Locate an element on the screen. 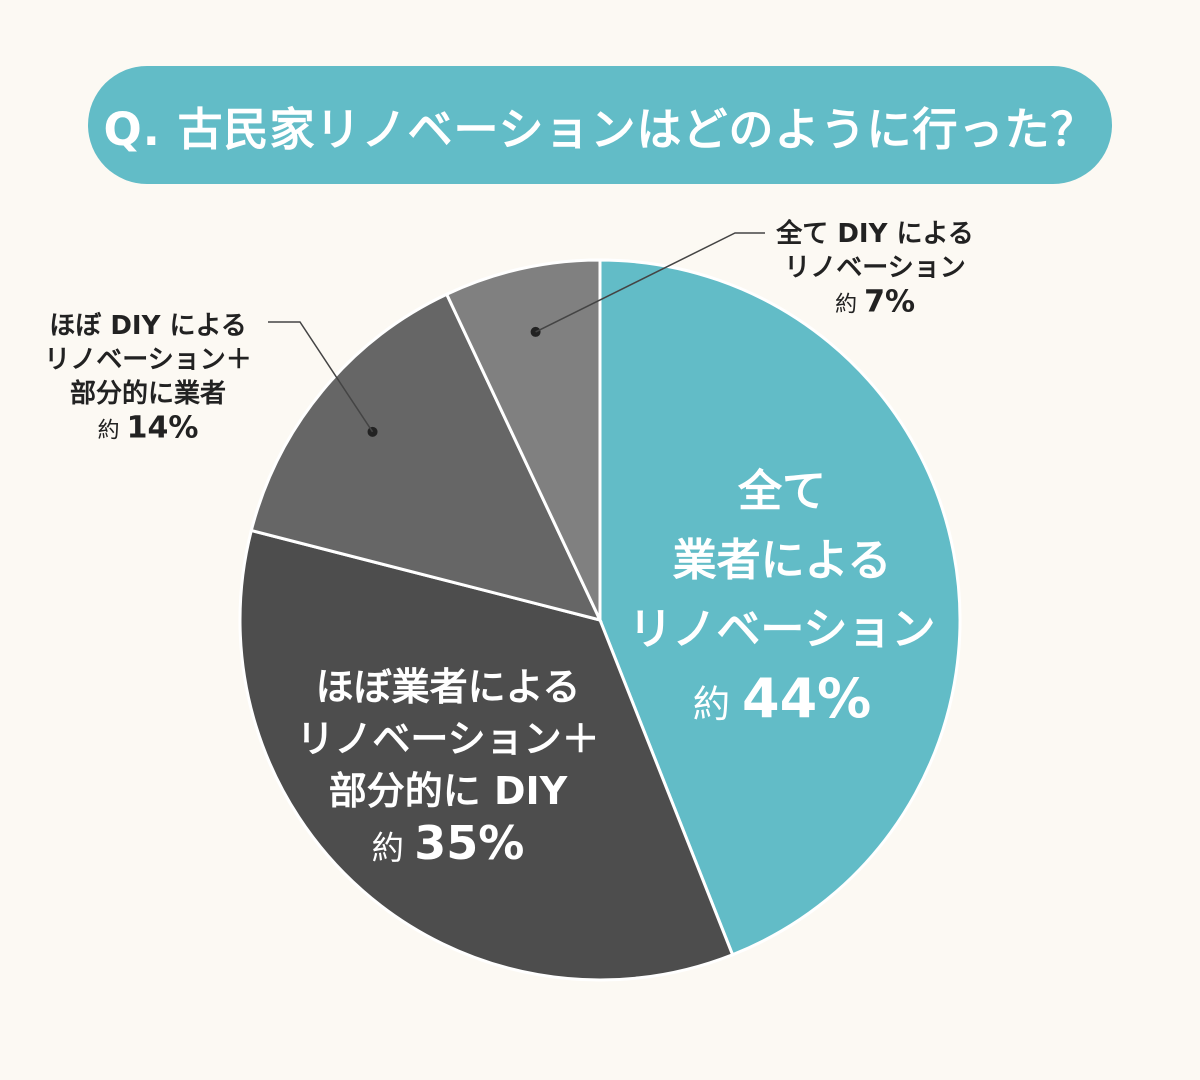 This screenshot has height=1080, width=1200. slice-value: 約 35% is located at coordinates (448, 843).